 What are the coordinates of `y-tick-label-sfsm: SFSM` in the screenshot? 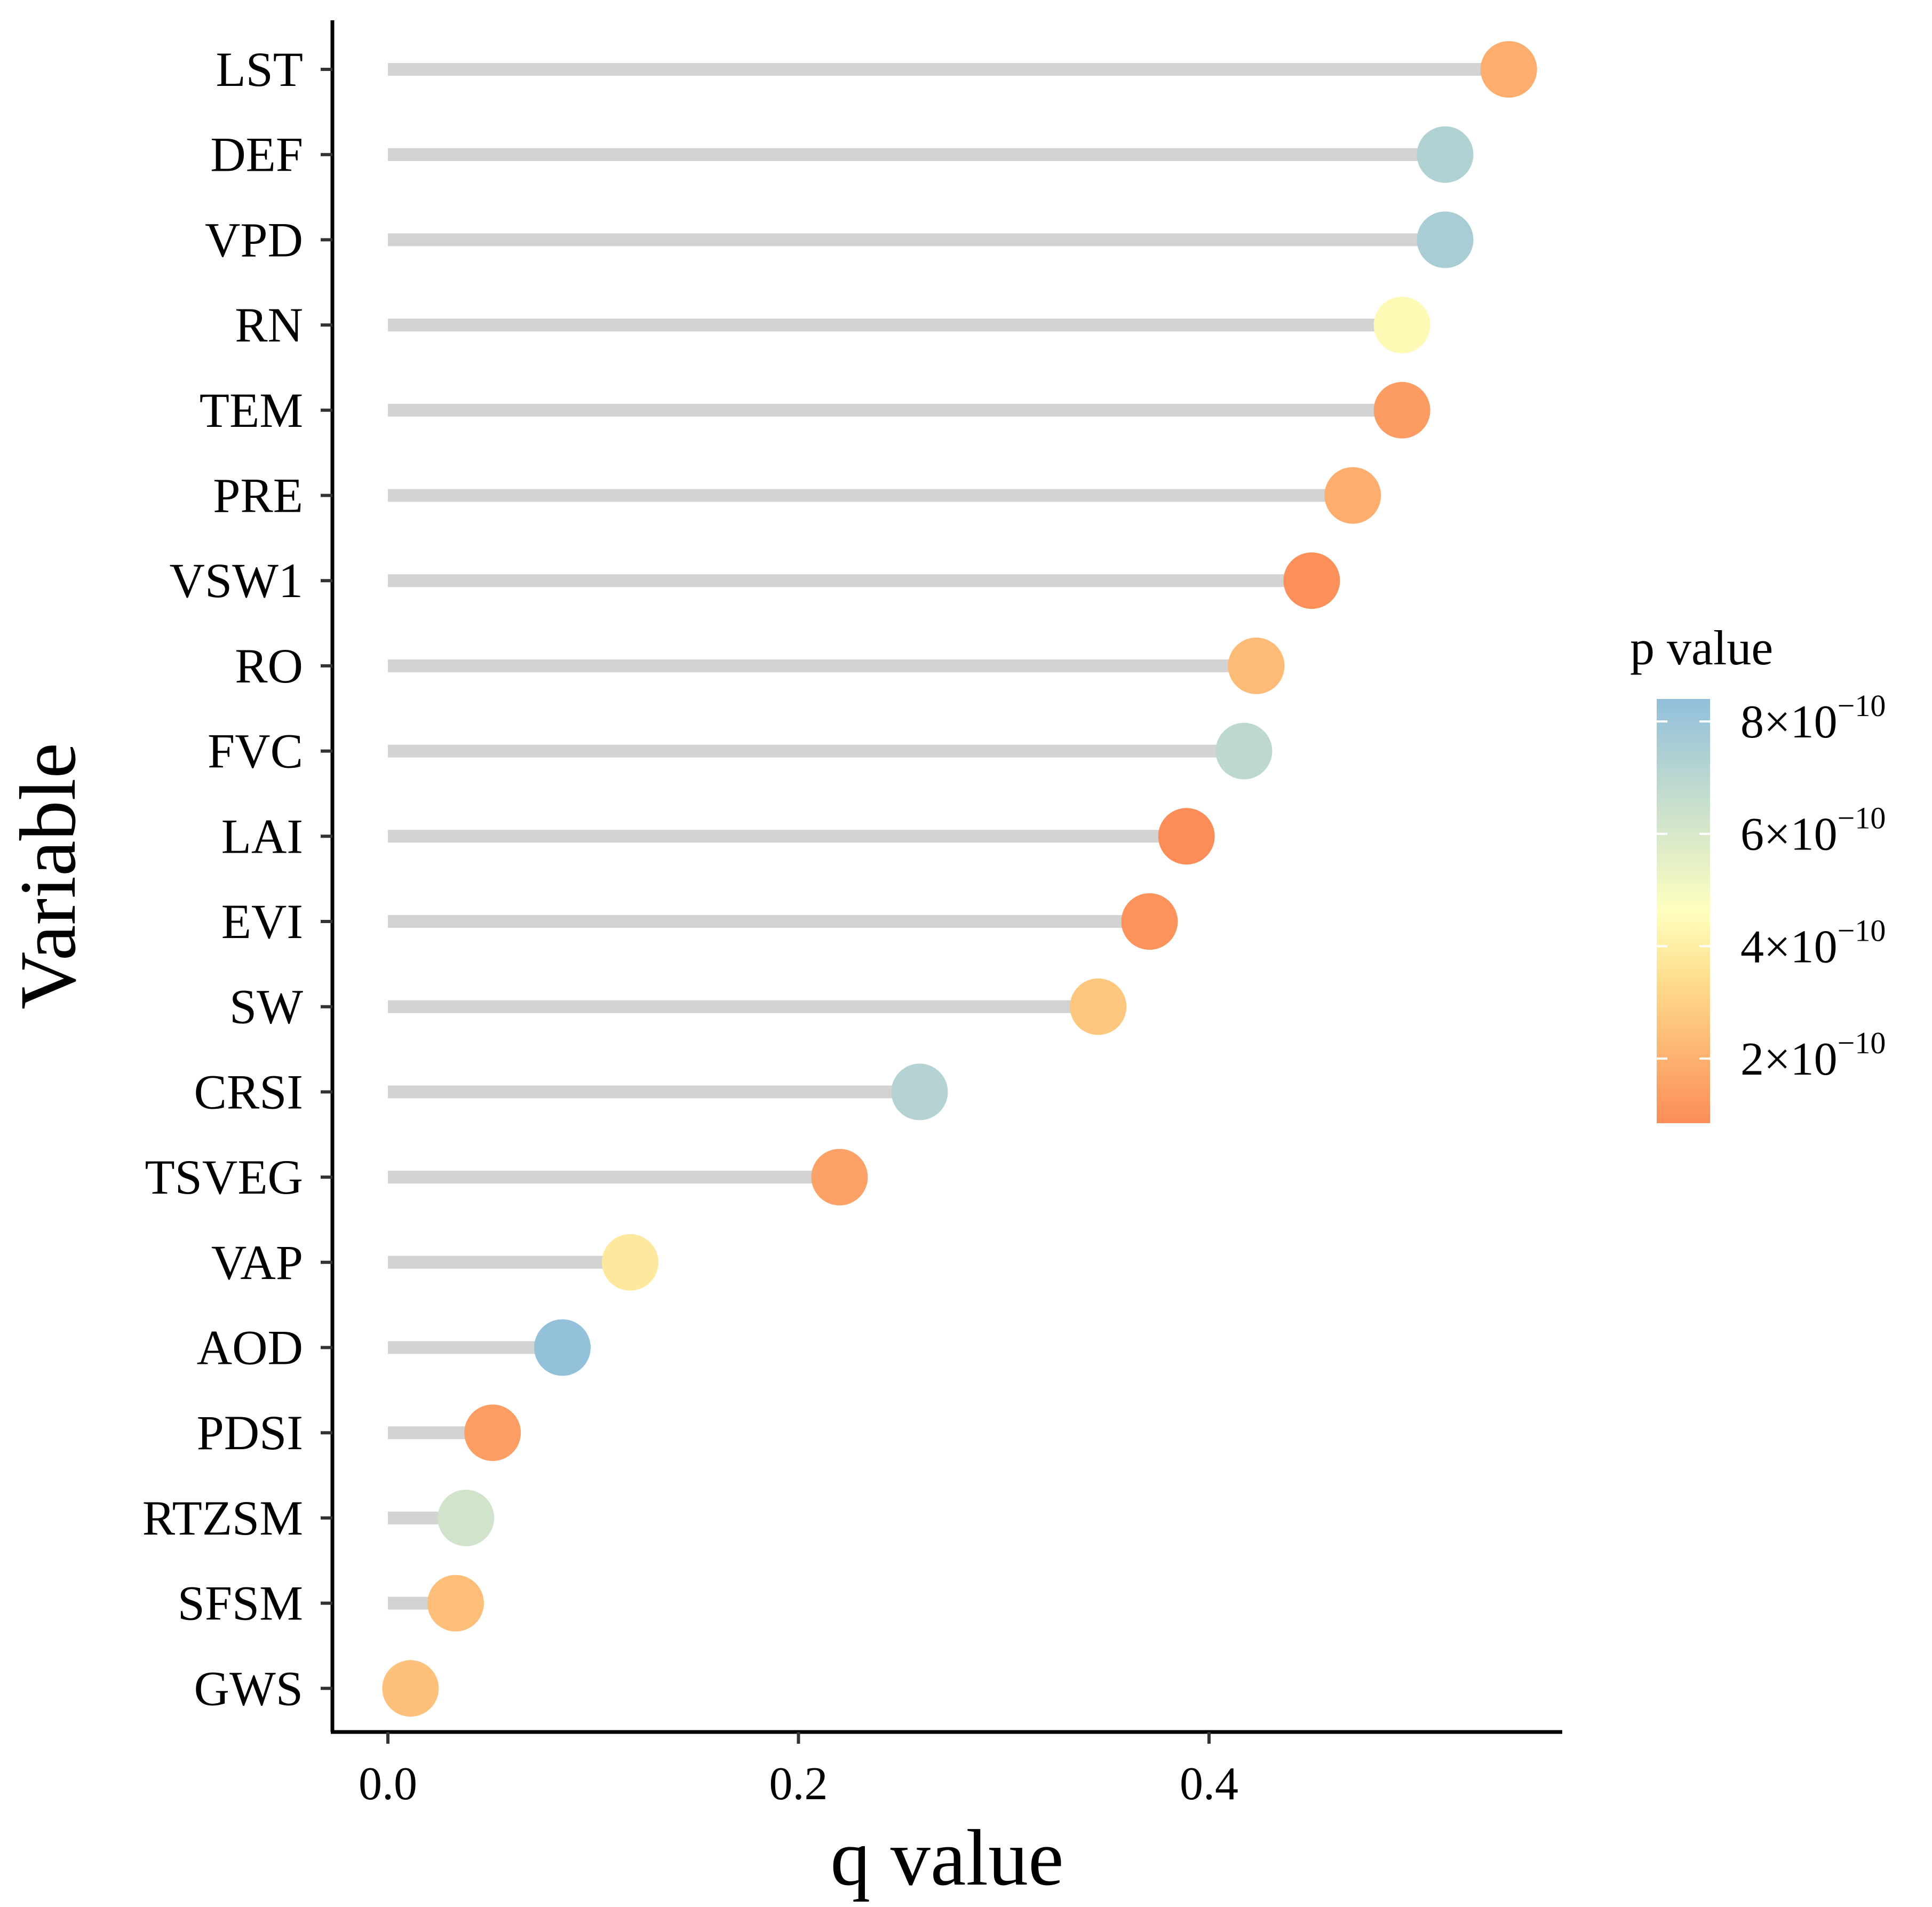 It's located at (240, 1603).